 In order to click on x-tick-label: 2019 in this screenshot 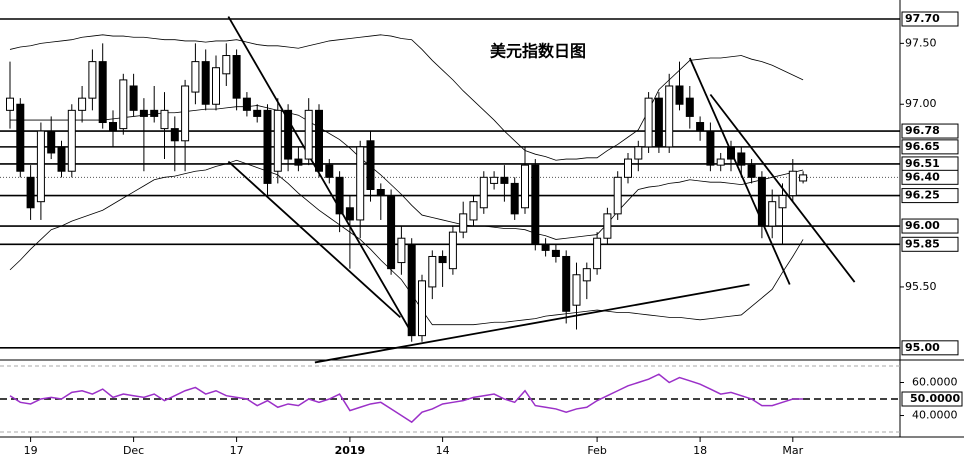, I will do `click(350, 450)`.